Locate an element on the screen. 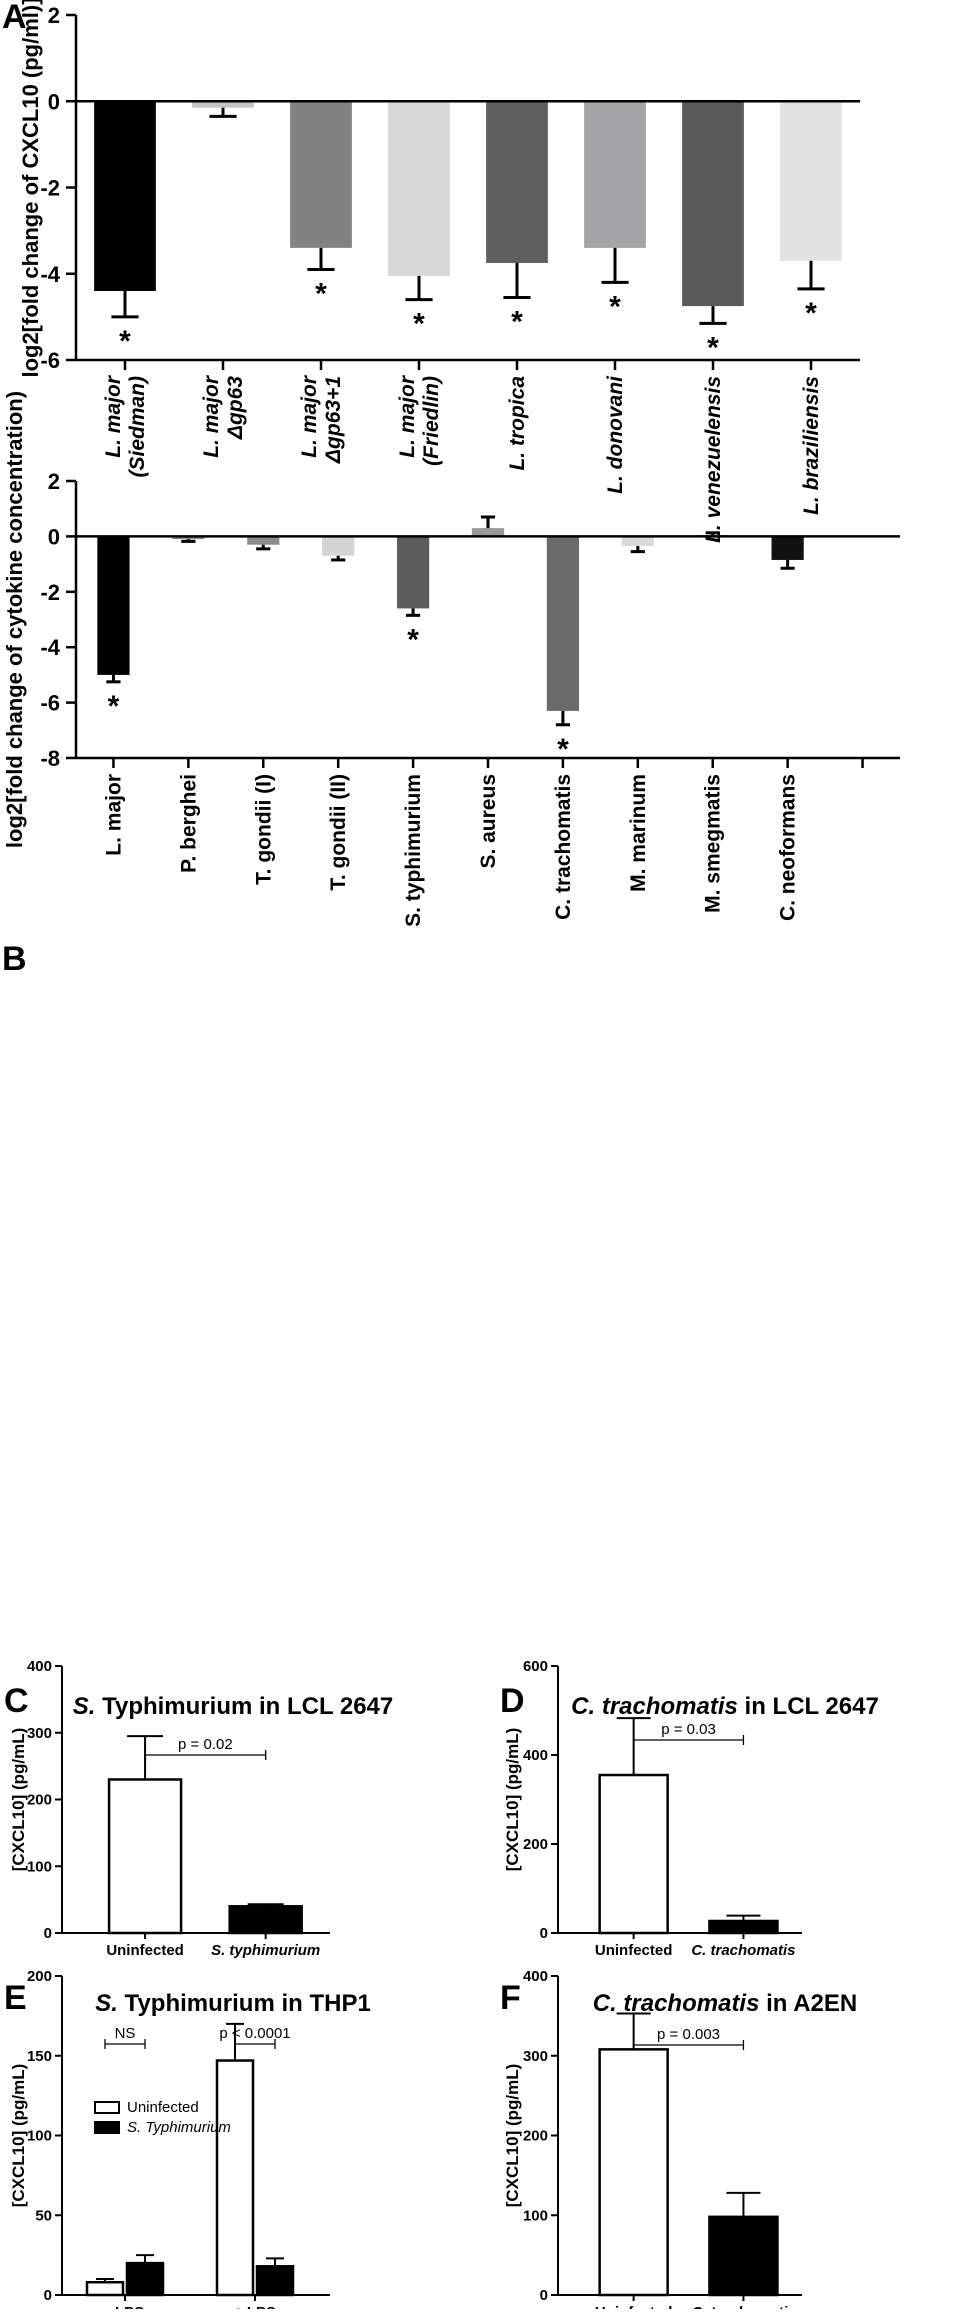 This screenshot has height=2314, width=980. p-value-label: NS is located at coordinates (125, 2033).